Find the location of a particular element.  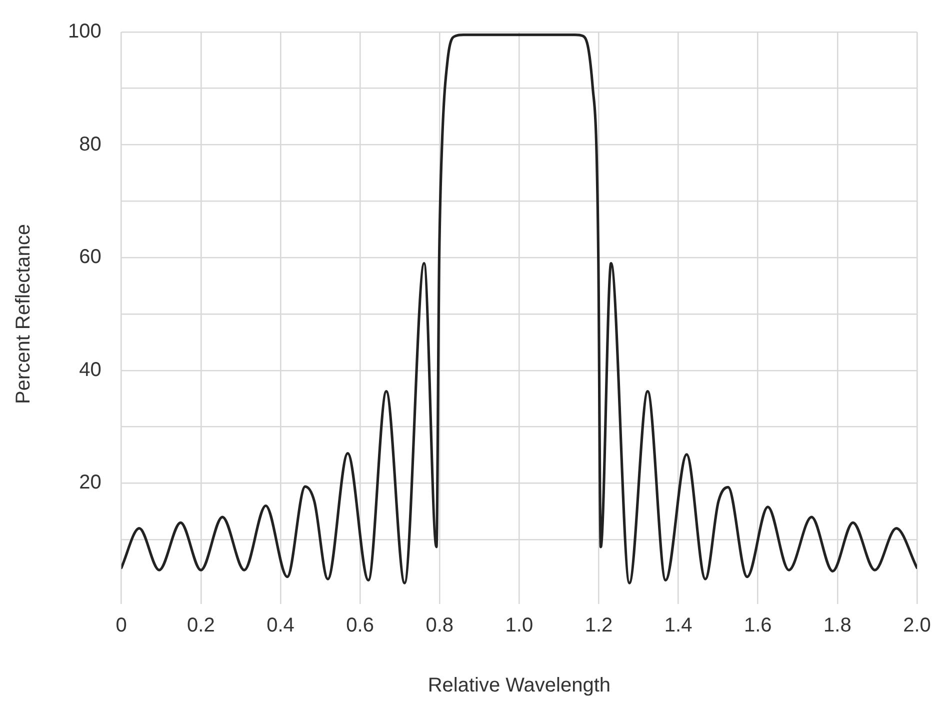

x-tick-label: 1.8 is located at coordinates (838, 625).